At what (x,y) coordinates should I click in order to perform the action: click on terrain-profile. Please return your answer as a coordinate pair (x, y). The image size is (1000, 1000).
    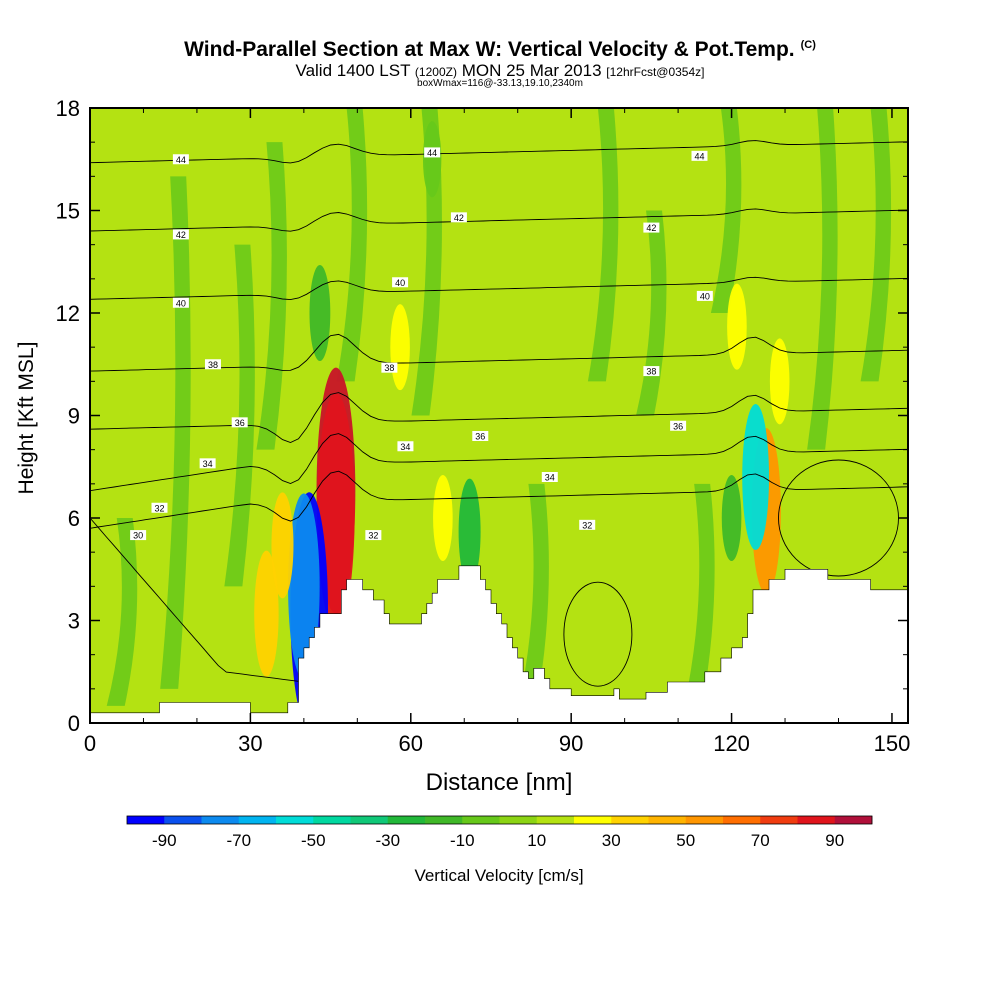
    Looking at the image, I should click on (499, 644).